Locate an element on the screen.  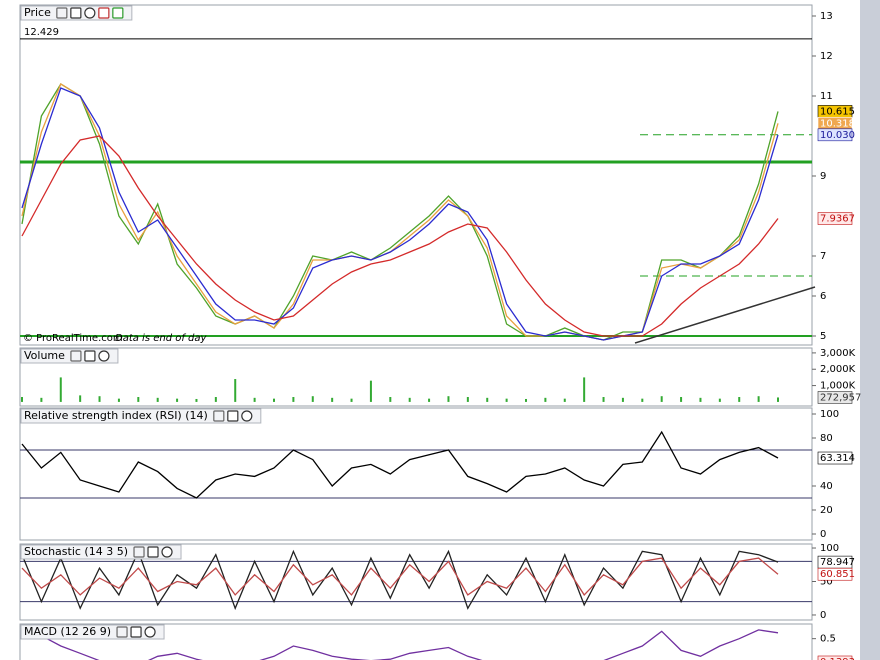
scroll-margin is located at coordinates (870, 330).